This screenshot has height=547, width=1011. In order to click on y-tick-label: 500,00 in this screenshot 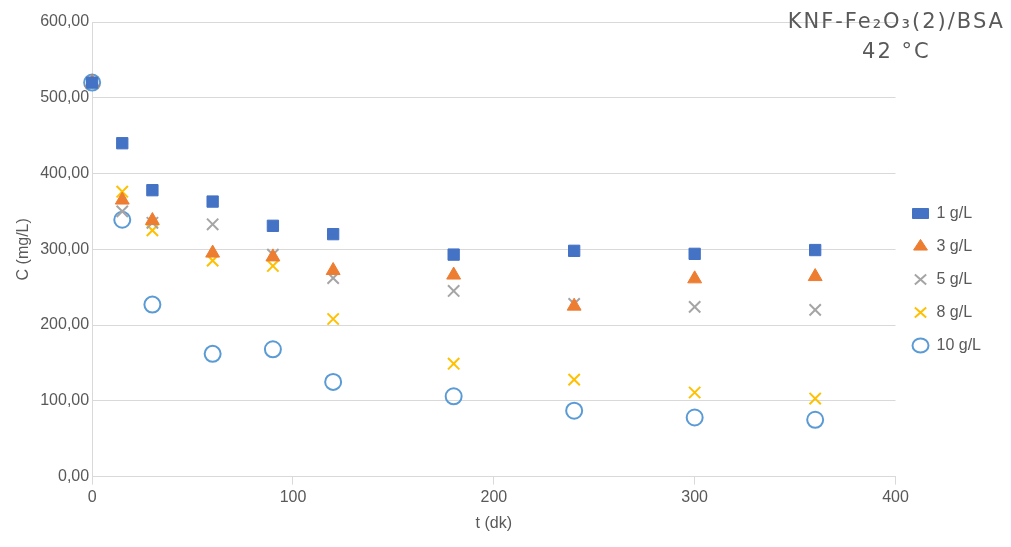, I will do `click(65, 97)`.